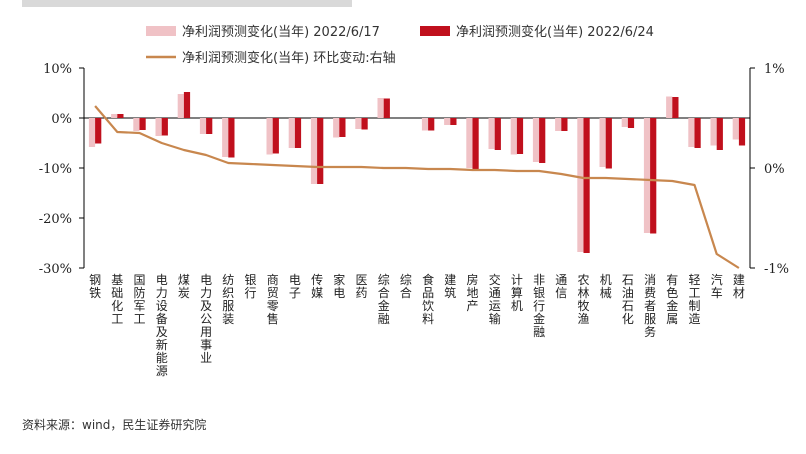 The image size is (806, 454). Describe the element at coordinates (184, 293) in the screenshot. I see `category-char: 炭` at that location.